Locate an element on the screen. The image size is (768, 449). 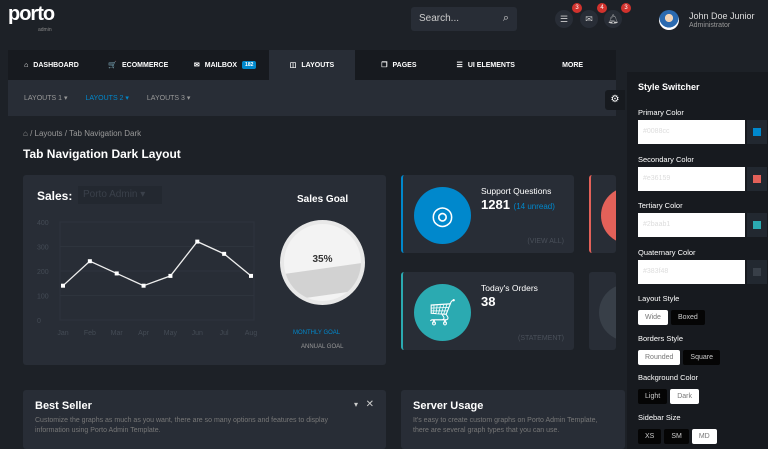
envelope-icon: ✉ 4 is located at coordinates (593, 15).